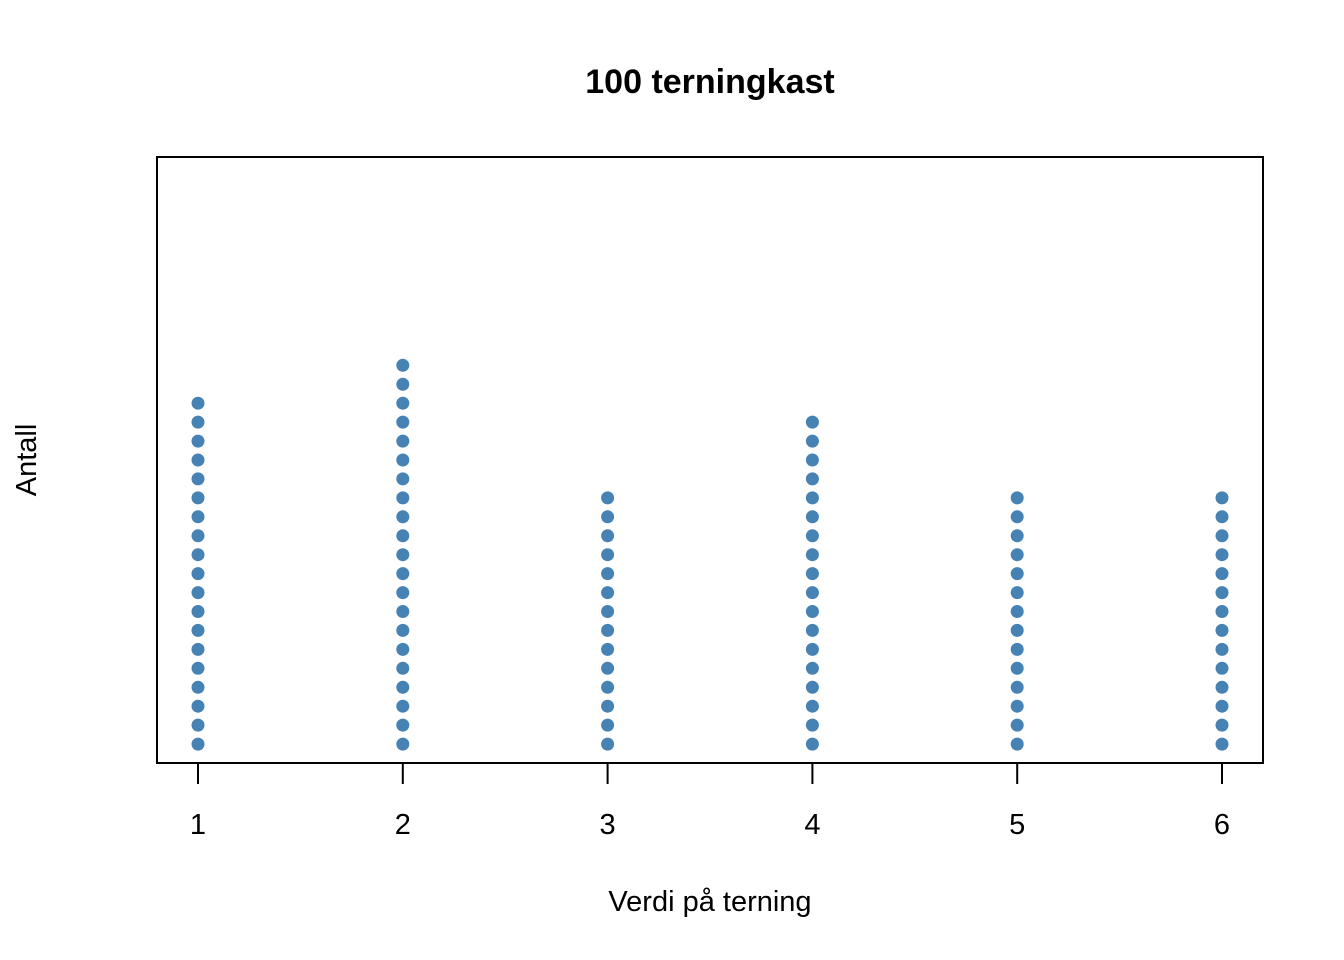 This screenshot has width=1344, height=960. I want to click on y-axis-label: Antall, so click(27, 460).